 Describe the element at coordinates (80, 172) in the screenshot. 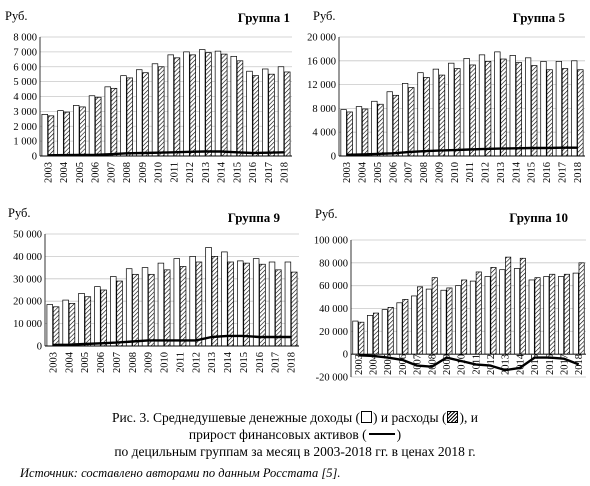

I see `x-tick-label: 2005` at that location.